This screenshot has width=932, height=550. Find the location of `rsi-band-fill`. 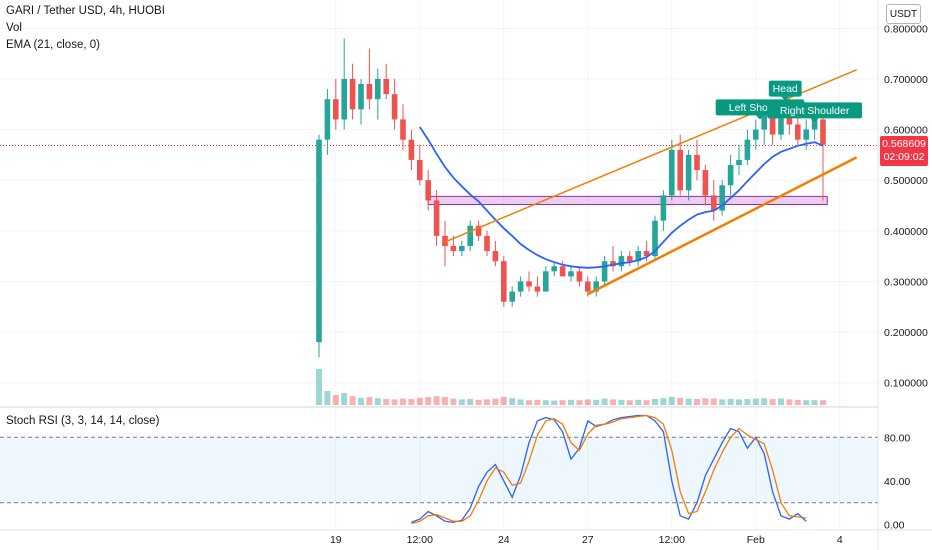

rsi-band-fill is located at coordinates (439, 470).